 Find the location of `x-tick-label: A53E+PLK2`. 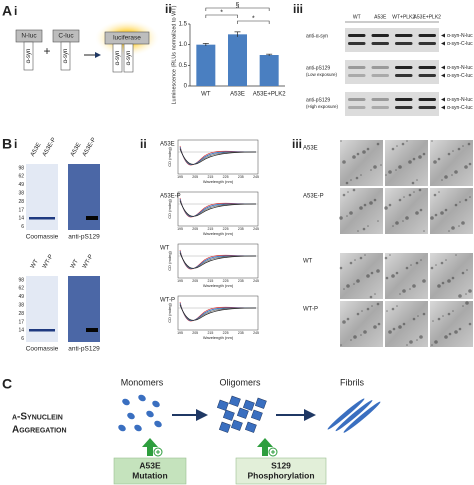

x-tick-label: A53E+PLK2 is located at coordinates (270, 95).